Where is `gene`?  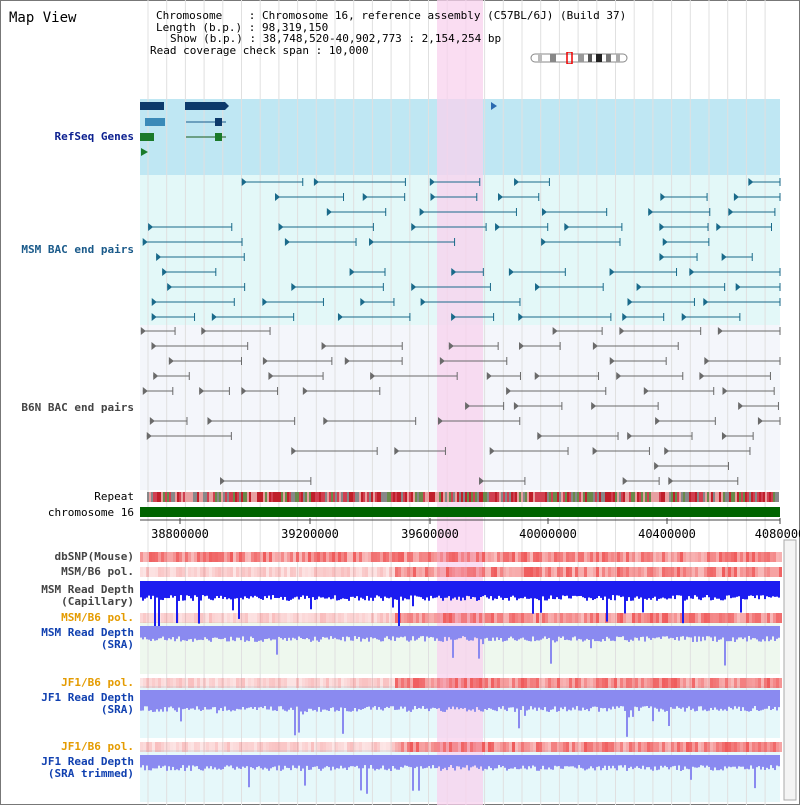 gene is located at coordinates (152, 106).